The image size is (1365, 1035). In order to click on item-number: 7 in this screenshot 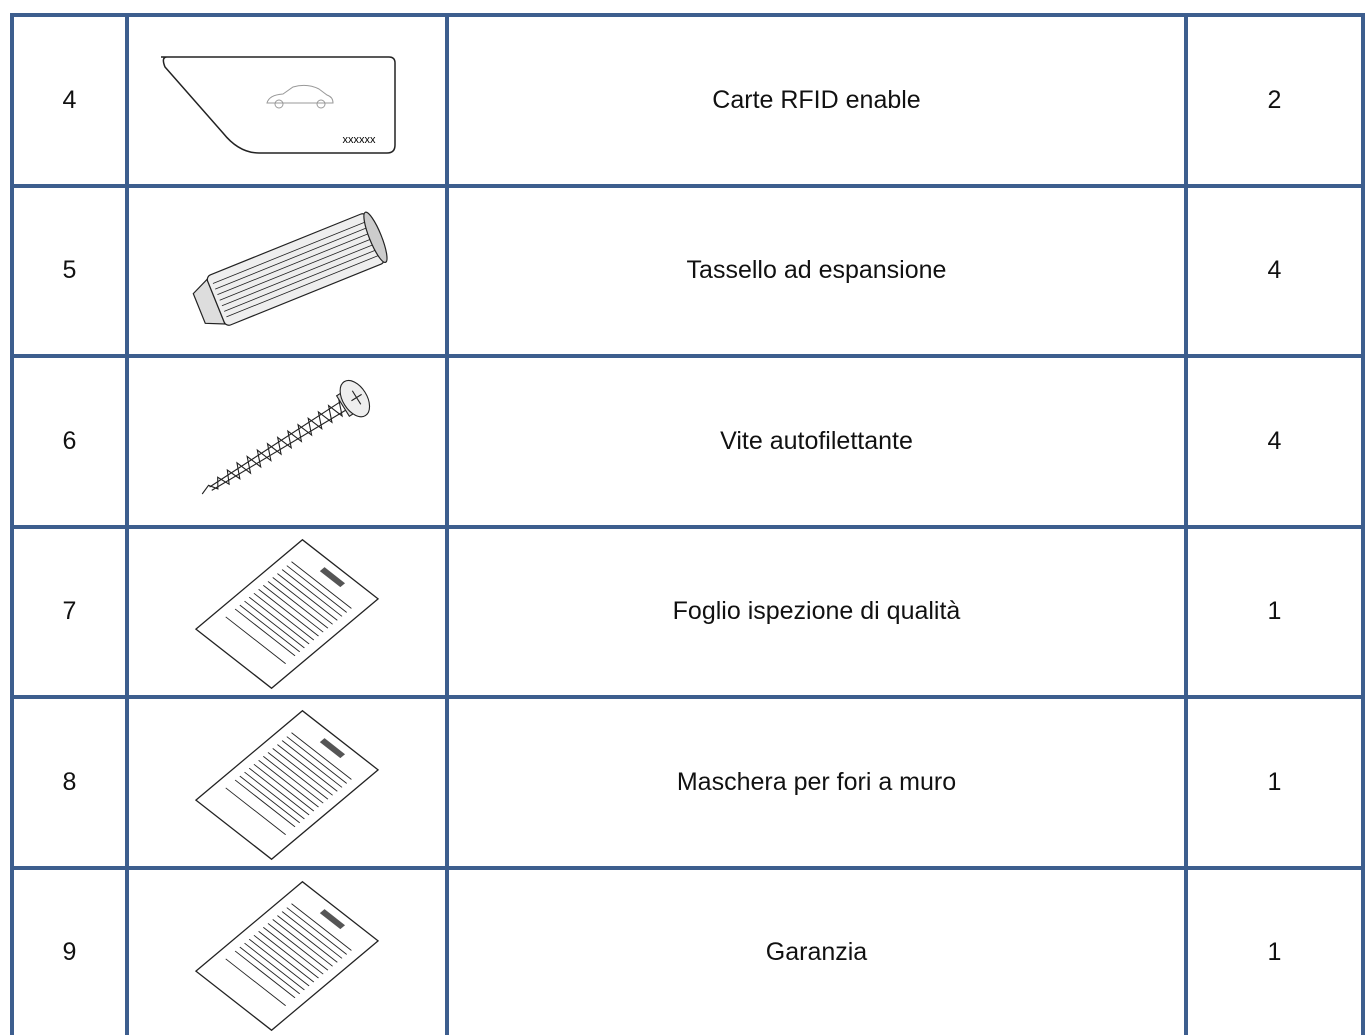, I will do `click(69, 611)`.